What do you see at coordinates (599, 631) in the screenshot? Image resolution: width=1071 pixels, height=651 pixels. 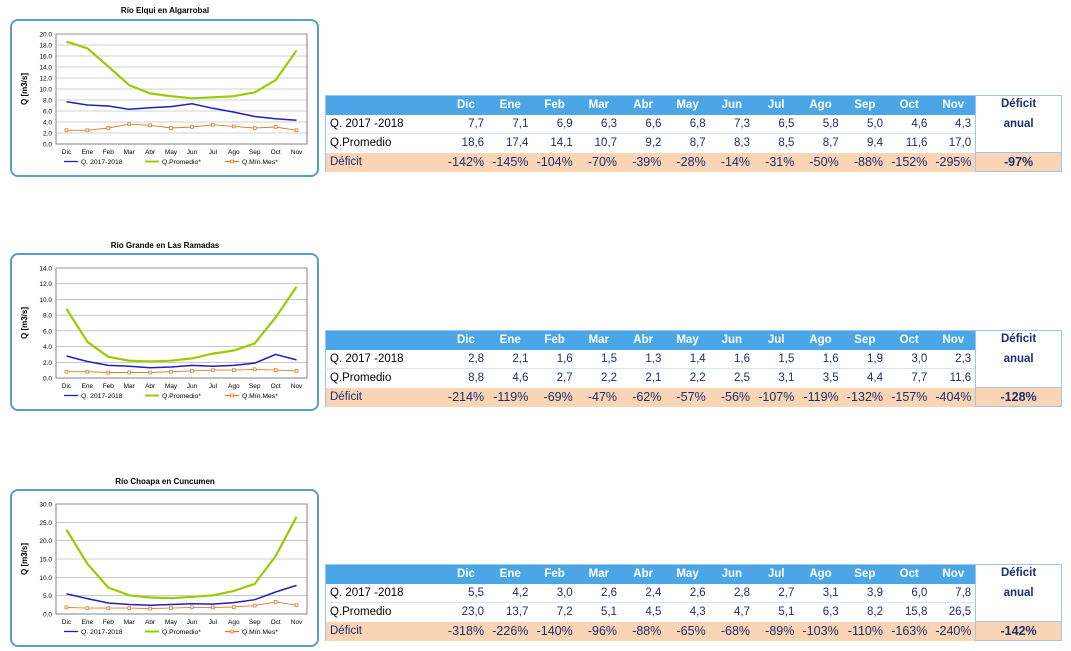 I see `table-cell: -96%` at bounding box center [599, 631].